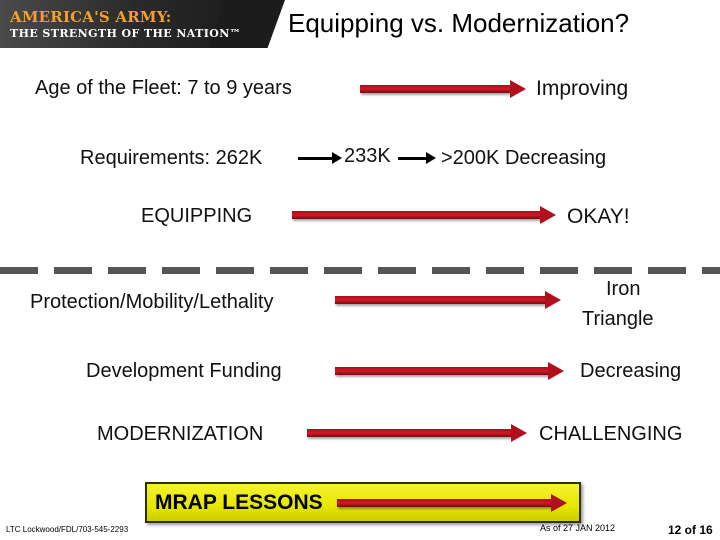 Image resolution: width=720 pixels, height=540 pixels. Describe the element at coordinates (631, 371) in the screenshot. I see `funding-status: Decreasing` at that location.